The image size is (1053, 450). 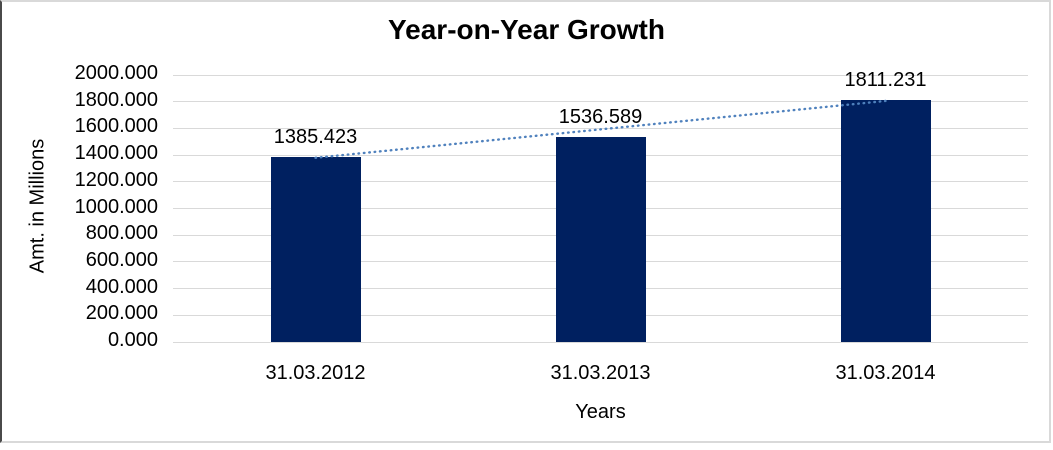 What do you see at coordinates (121, 286) in the screenshot?
I see `y-tick-label: 400.000` at bounding box center [121, 286].